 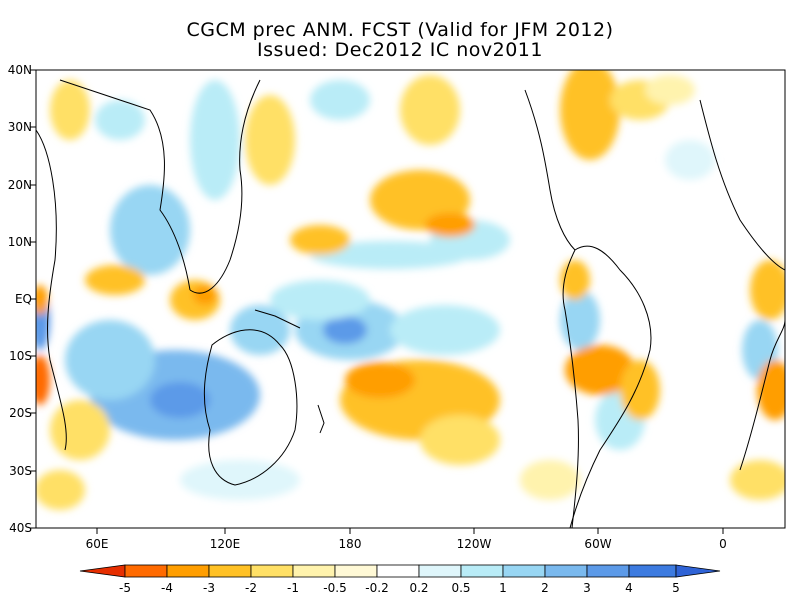 What do you see at coordinates (293, 588) in the screenshot?
I see `colorbar-label: -1` at bounding box center [293, 588].